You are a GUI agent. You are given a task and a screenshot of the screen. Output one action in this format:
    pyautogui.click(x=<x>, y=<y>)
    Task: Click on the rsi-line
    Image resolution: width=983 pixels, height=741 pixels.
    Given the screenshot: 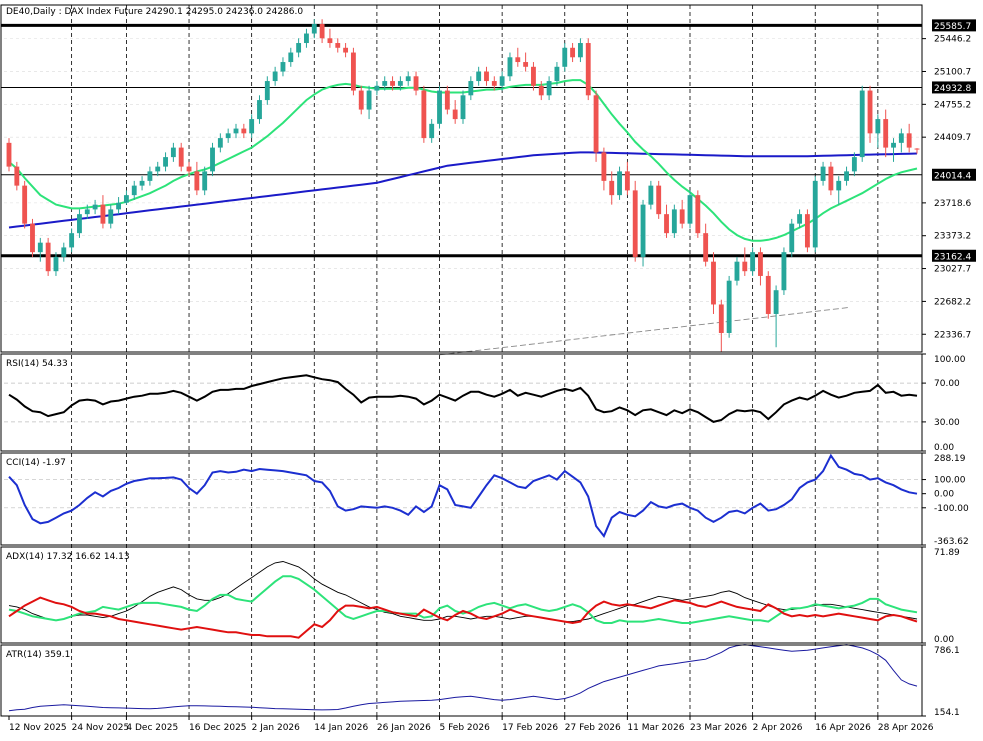 What is the action you would take?
    pyautogui.click(x=463, y=398)
    